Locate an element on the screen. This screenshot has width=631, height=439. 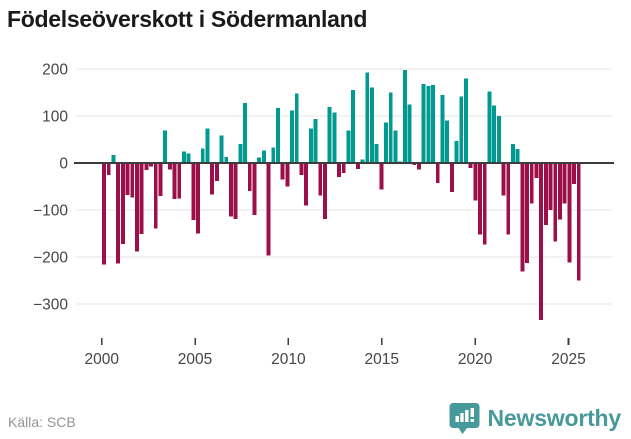
newsworthy-bubble-chart-icon is located at coordinates (464, 418).